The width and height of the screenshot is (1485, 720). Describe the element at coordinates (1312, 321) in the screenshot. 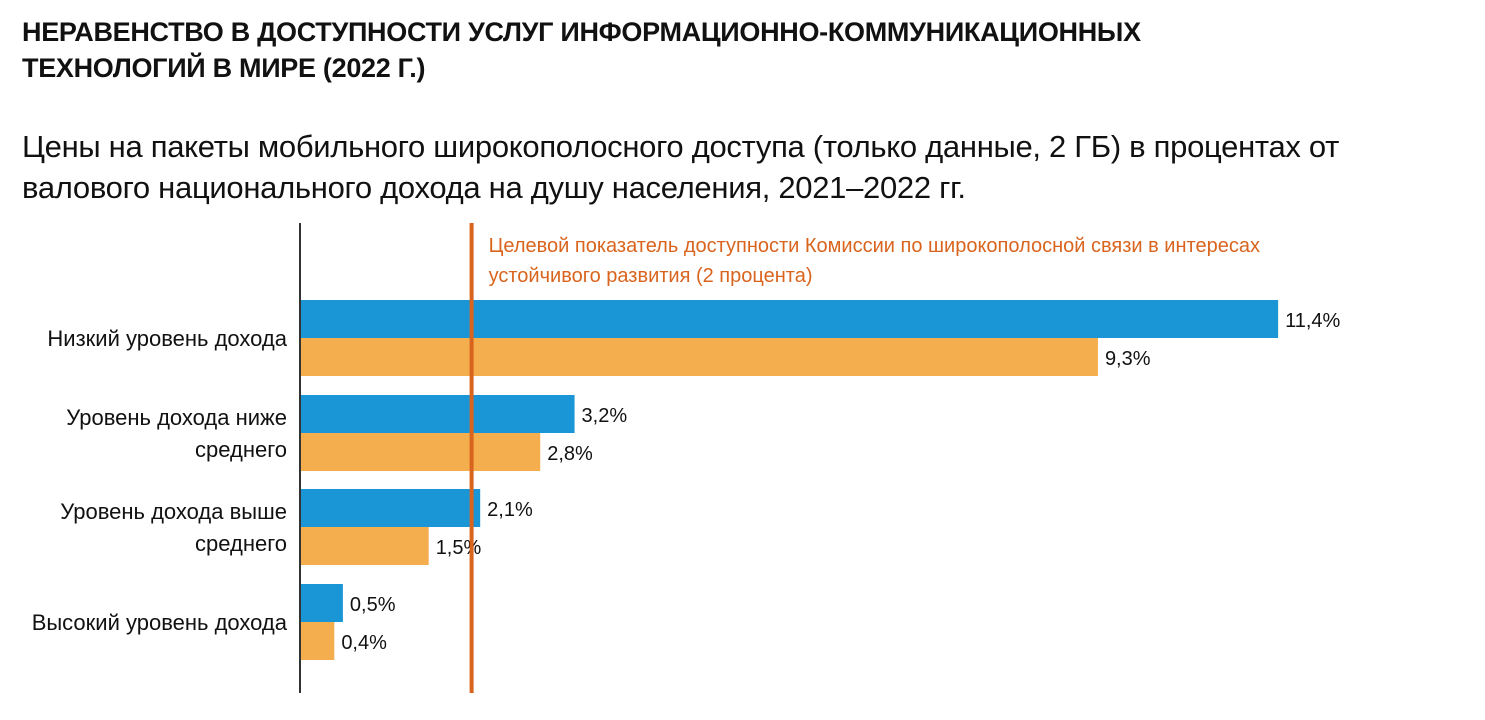

I see `value-label-series-1-1: 11,4%` at that location.